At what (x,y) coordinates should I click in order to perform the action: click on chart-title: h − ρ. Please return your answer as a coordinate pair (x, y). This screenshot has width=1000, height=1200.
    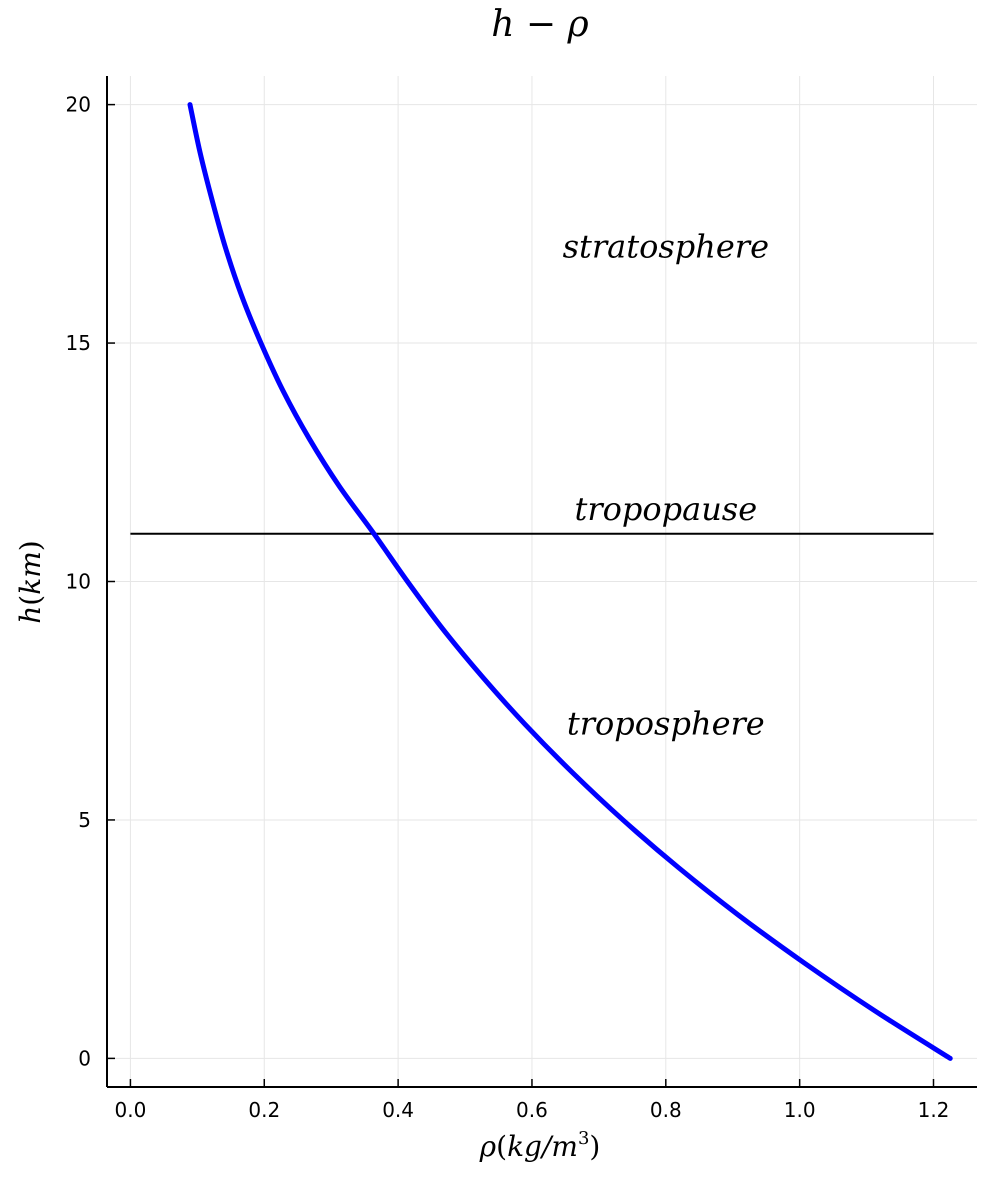
    Looking at the image, I should click on (539, 24).